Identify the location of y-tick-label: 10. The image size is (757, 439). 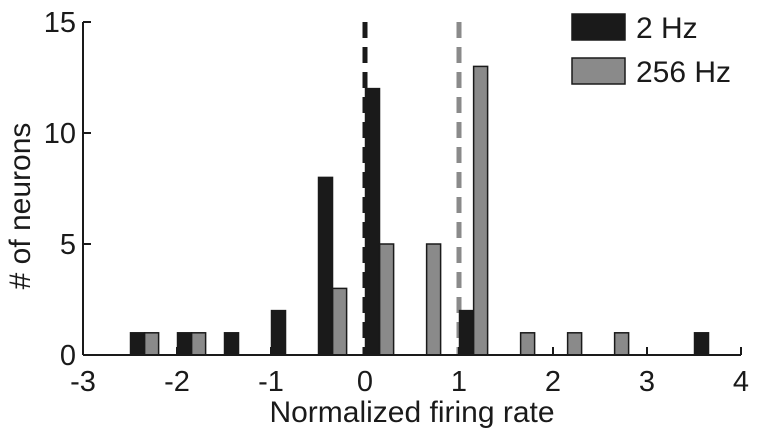
(60, 134).